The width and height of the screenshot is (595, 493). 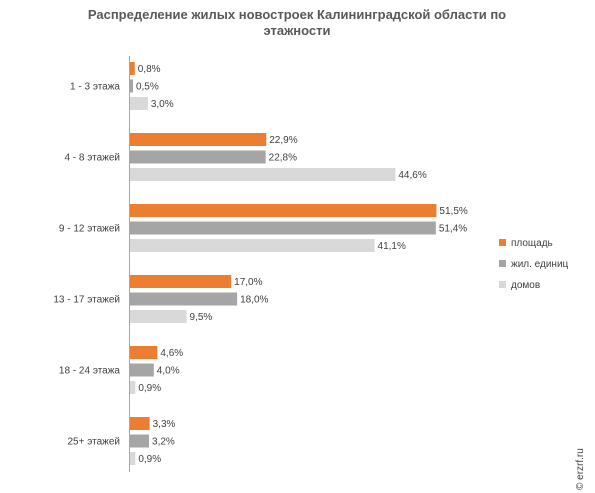 What do you see at coordinates (140, 423) in the screenshot?
I see `bar-area-25plus` at bounding box center [140, 423].